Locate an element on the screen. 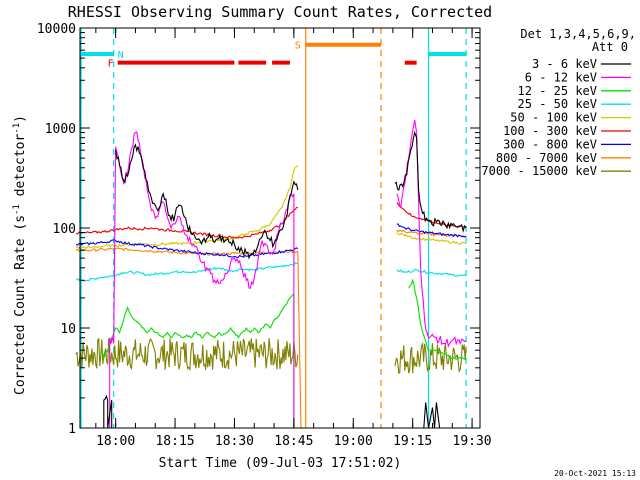  y-axis-label-end: ) is located at coordinates (20, 119).